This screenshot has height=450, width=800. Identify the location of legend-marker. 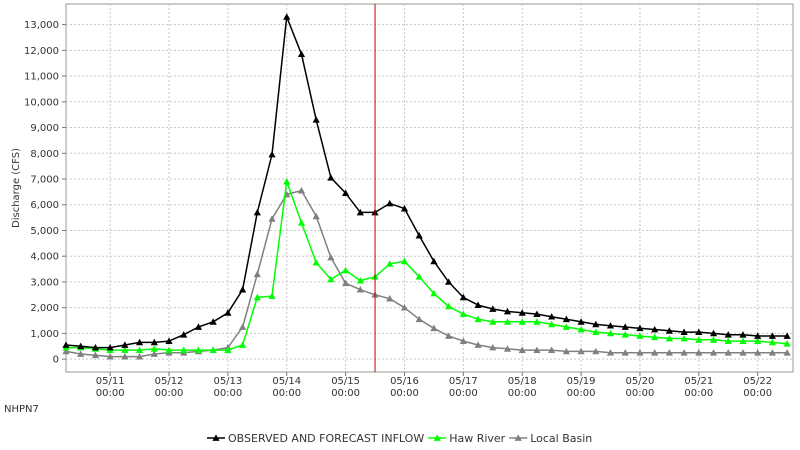
(216, 437).